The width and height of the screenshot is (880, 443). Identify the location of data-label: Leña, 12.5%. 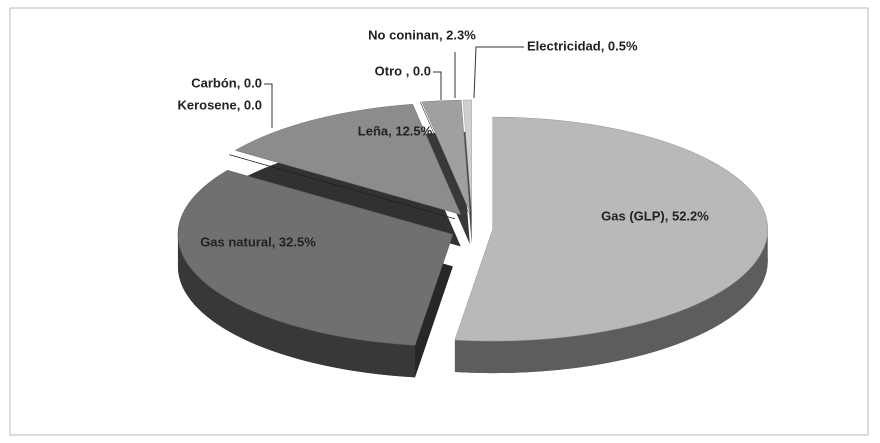
(395, 130).